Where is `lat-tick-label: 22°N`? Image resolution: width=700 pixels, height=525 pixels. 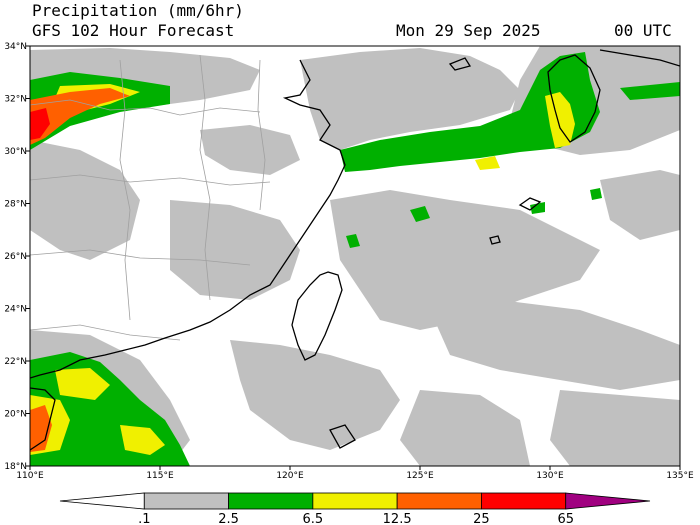
lat-tick-label: 22°N is located at coordinates (15, 362).